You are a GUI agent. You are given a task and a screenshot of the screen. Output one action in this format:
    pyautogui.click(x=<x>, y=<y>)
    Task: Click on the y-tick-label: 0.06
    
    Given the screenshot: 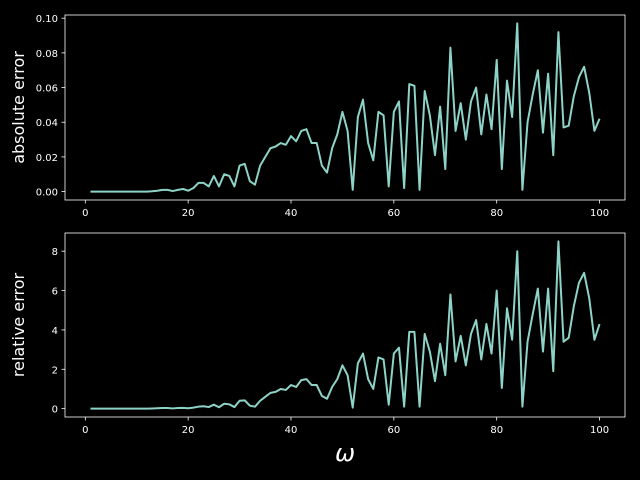 What is the action you would take?
    pyautogui.click(x=47, y=89)
    